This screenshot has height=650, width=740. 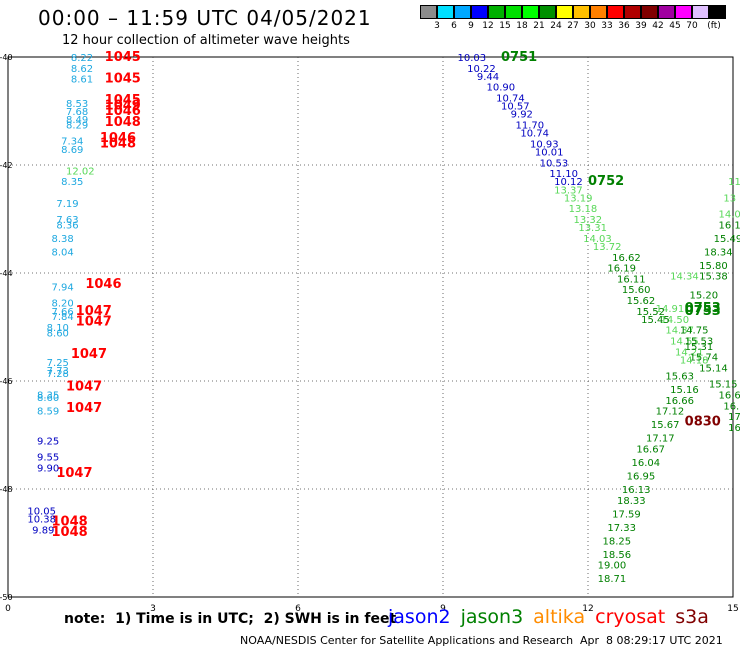 What do you see at coordinates (578, 198) in the screenshot?
I see `data-label-jason3-light: 13.19` at bounding box center [578, 198].